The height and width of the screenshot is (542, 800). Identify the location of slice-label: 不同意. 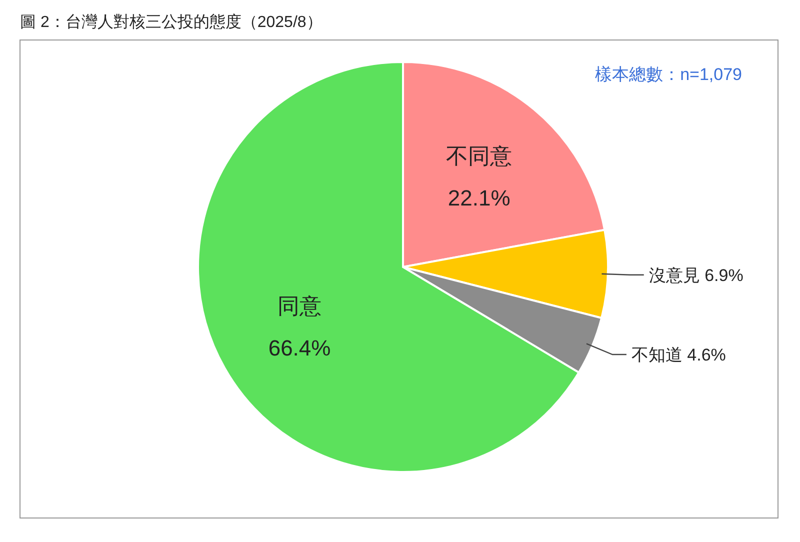
(479, 156).